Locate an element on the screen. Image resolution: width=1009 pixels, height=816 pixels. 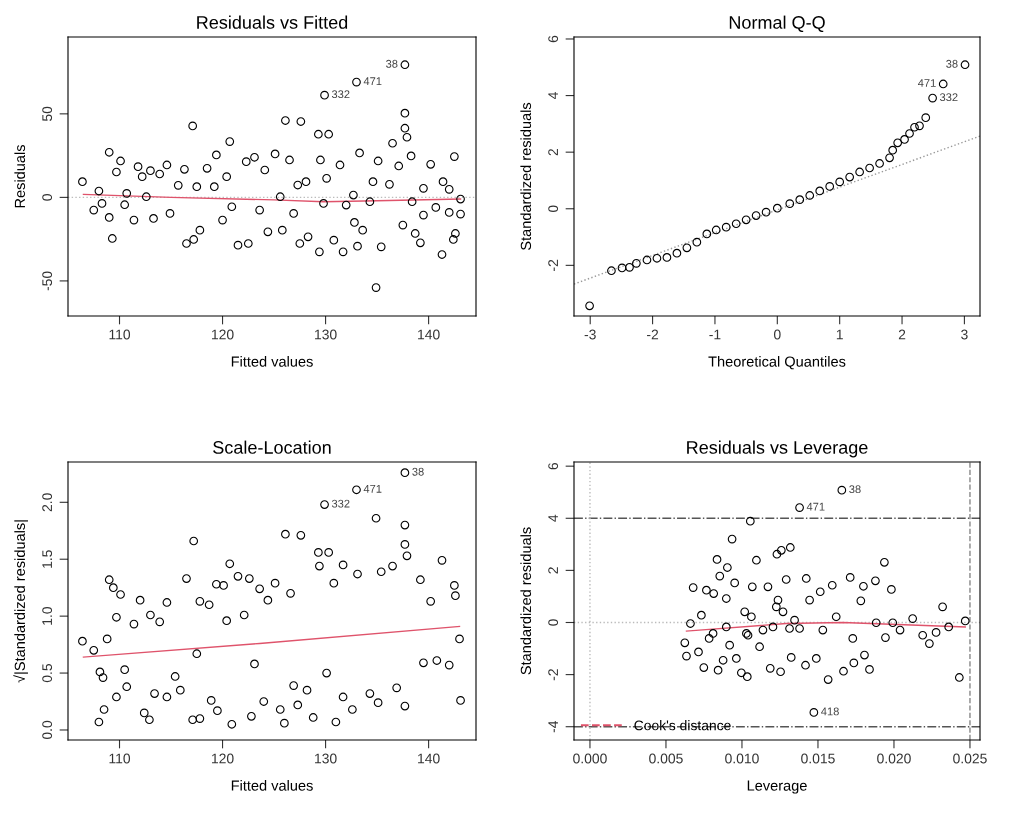
x-tick-label: 0.000 is located at coordinates (590, 758).